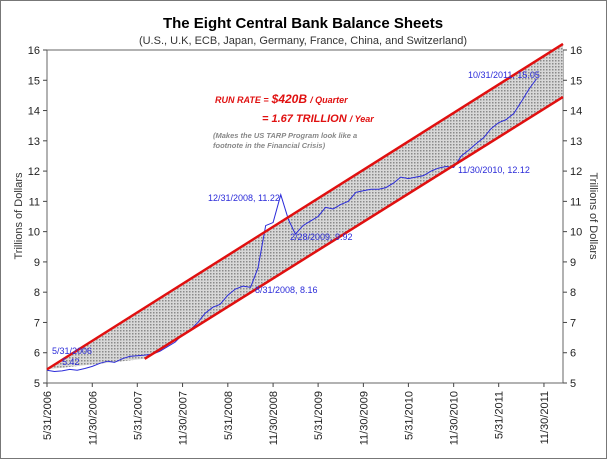 This screenshot has height=459, width=607. Describe the element at coordinates (593, 216) in the screenshot. I see `y2-axis-label: Trillions of Dollars` at that location.